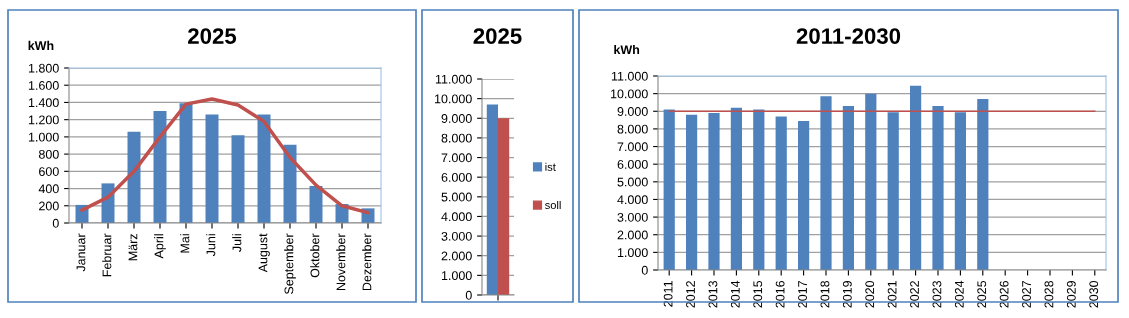 The height and width of the screenshot is (318, 1129). I want to click on x-tick-label: Oktober, so click(315, 255).